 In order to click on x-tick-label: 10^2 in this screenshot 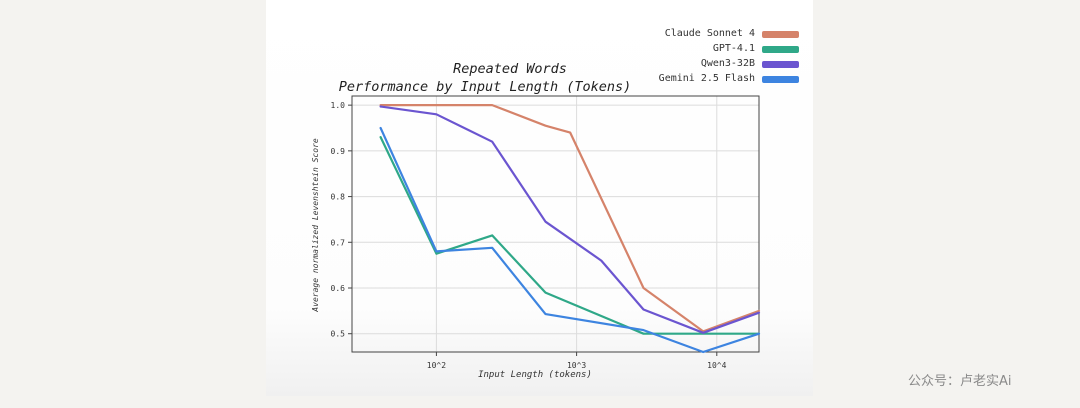, I will do `click(436, 365)`.